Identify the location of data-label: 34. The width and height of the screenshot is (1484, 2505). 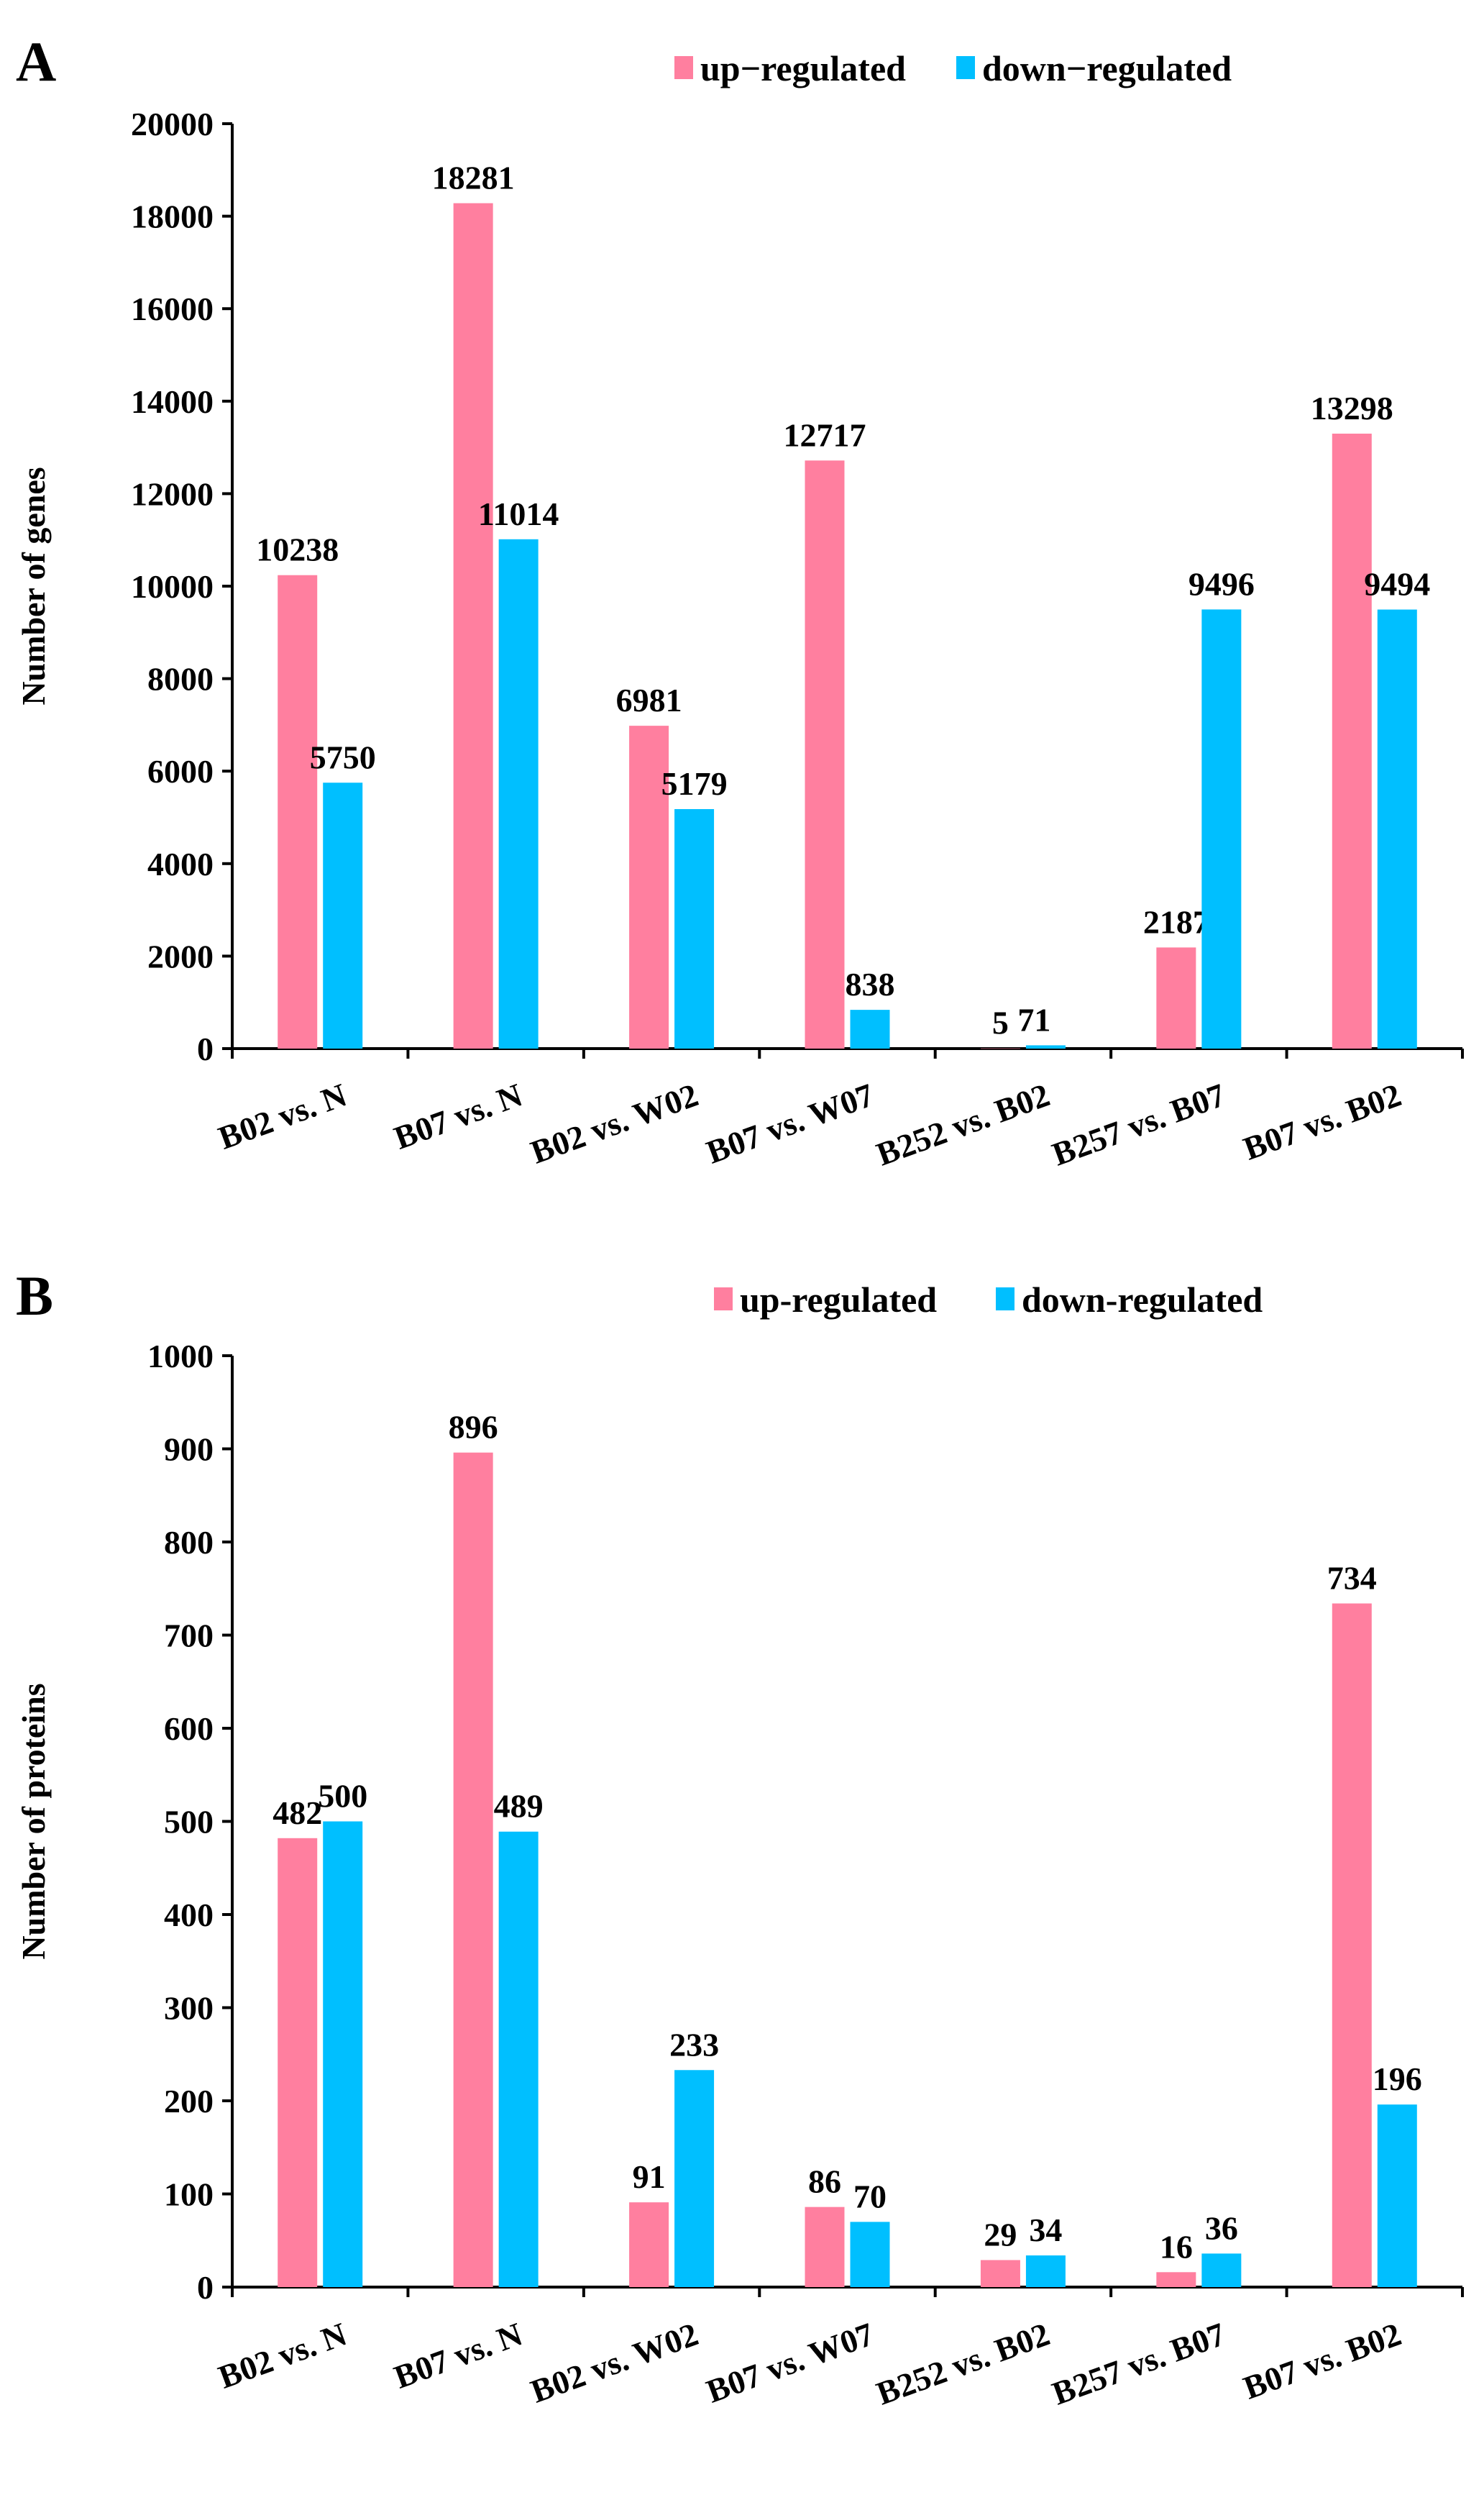
(1045, 2230).